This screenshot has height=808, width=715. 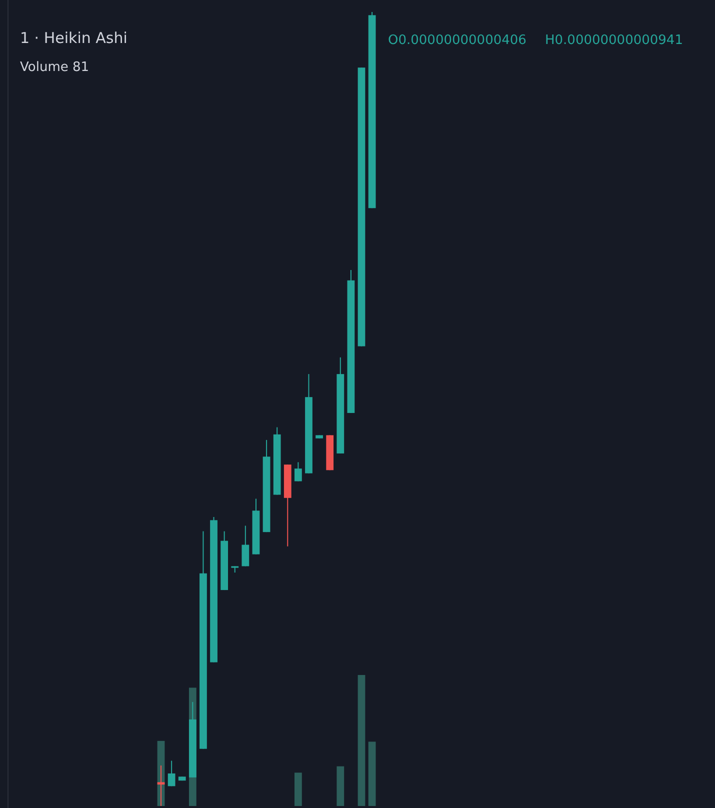 I want to click on annotation: O0.00000000000406, so click(x=457, y=40).